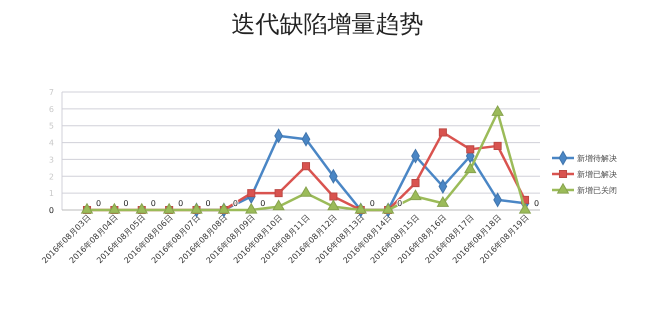 This screenshot has width=655, height=322. I want to click on y-tick-label: 0, so click(51, 210).